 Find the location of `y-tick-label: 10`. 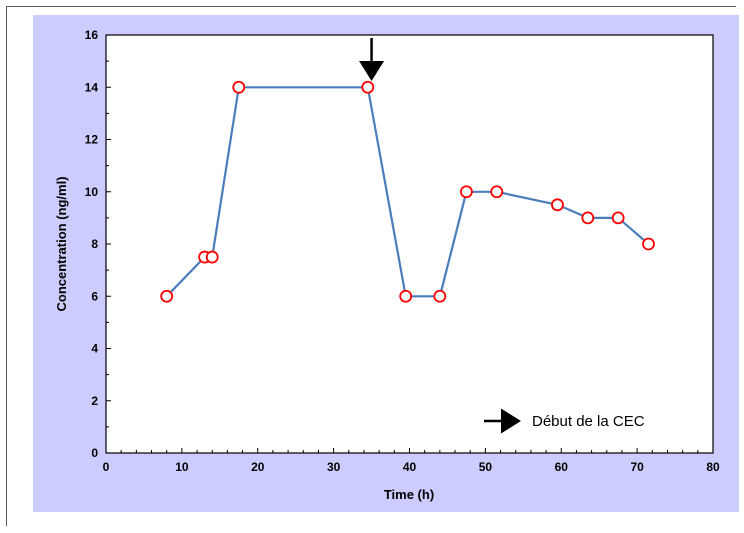

y-tick-label: 10 is located at coordinates (92, 192).